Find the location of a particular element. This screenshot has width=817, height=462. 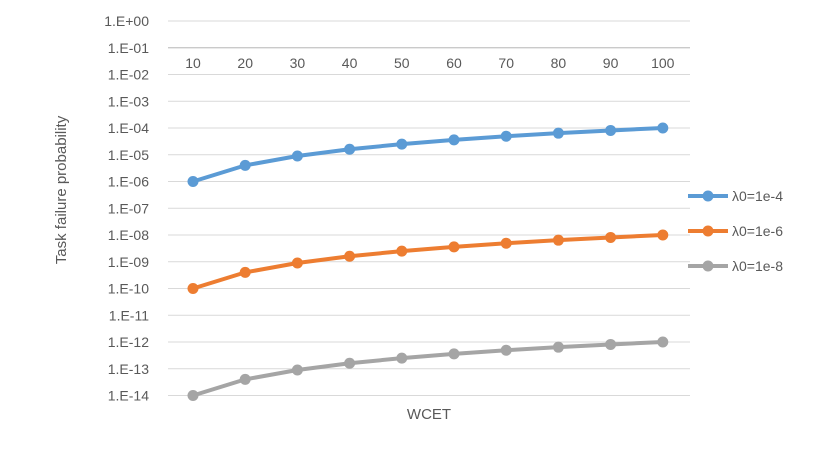

x-tick-label: 90 is located at coordinates (611, 63).